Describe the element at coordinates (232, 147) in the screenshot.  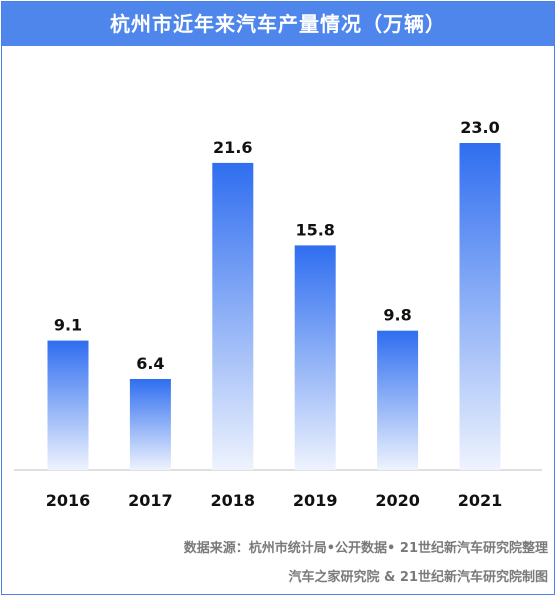
I see `value-label-2018: 21.6` at that location.